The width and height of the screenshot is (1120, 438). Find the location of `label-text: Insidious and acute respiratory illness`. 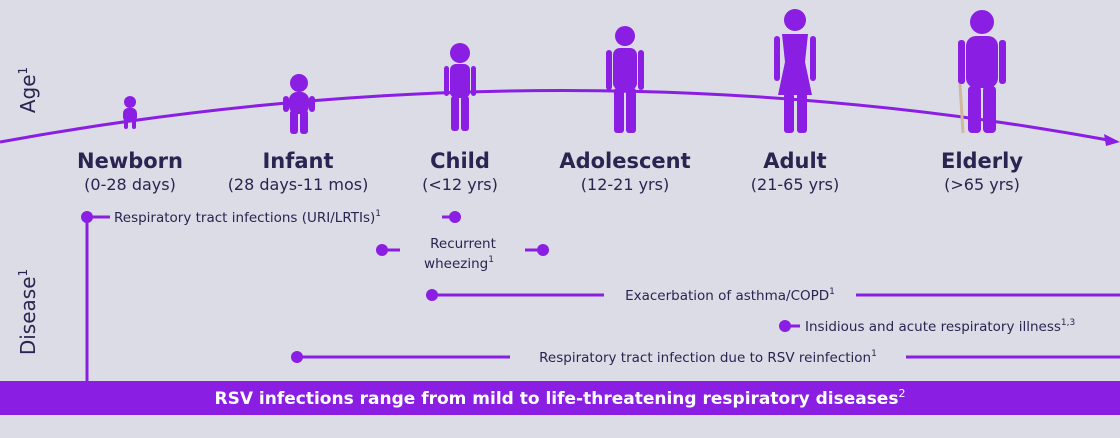

label-text: Insidious and acute respiratory illness is located at coordinates (933, 327).